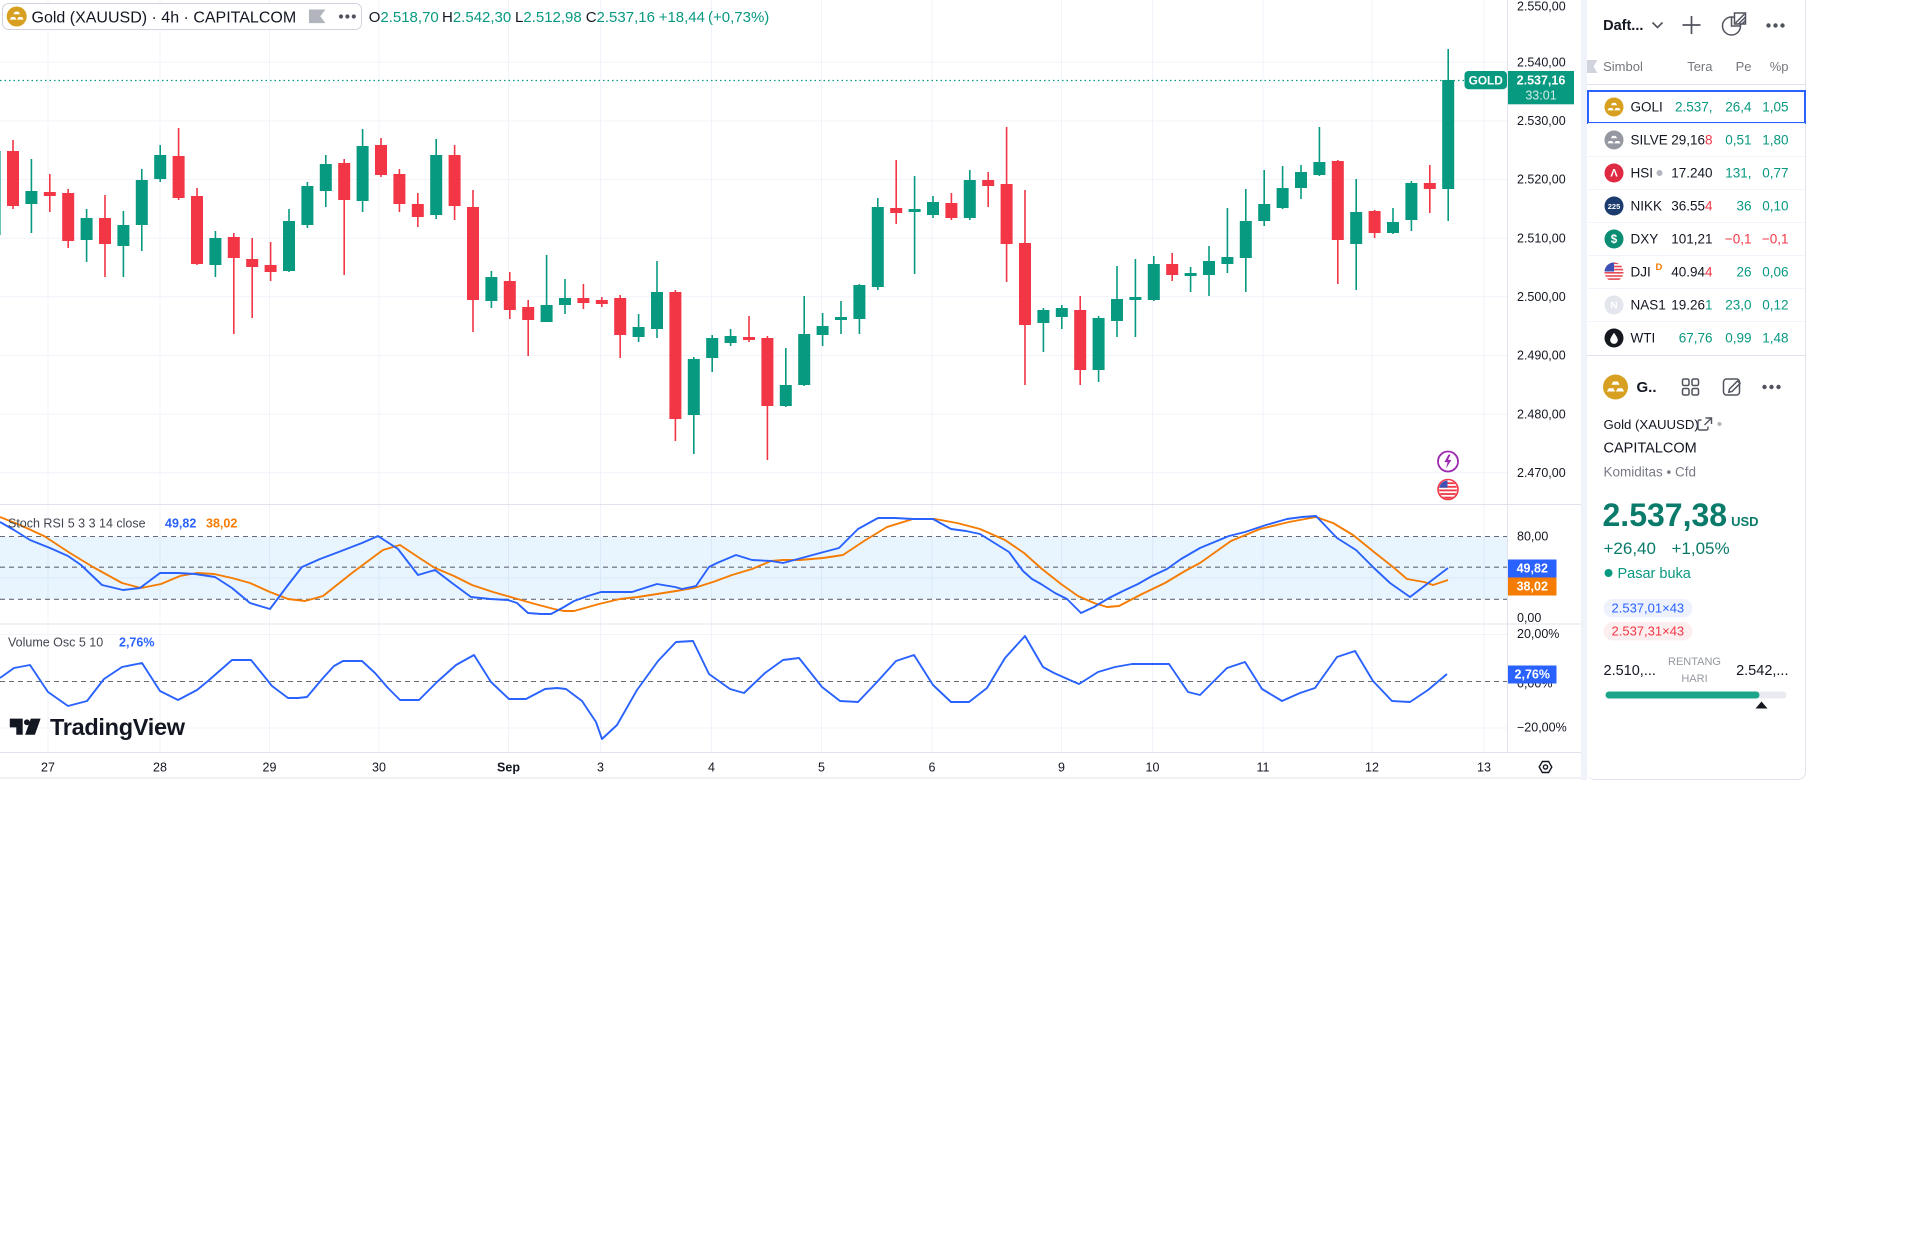 Image resolution: width=1930 pixels, height=1246 pixels. What do you see at coordinates (1541, 414) in the screenshot?
I see `svg-text: 2.480,00` at bounding box center [1541, 414].